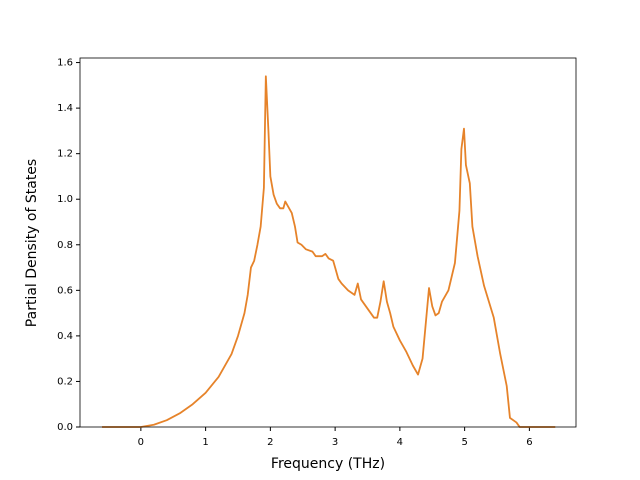 The image size is (640, 480). What do you see at coordinates (65, 381) in the screenshot?
I see `y-tick-label: 0.2` at bounding box center [65, 381].